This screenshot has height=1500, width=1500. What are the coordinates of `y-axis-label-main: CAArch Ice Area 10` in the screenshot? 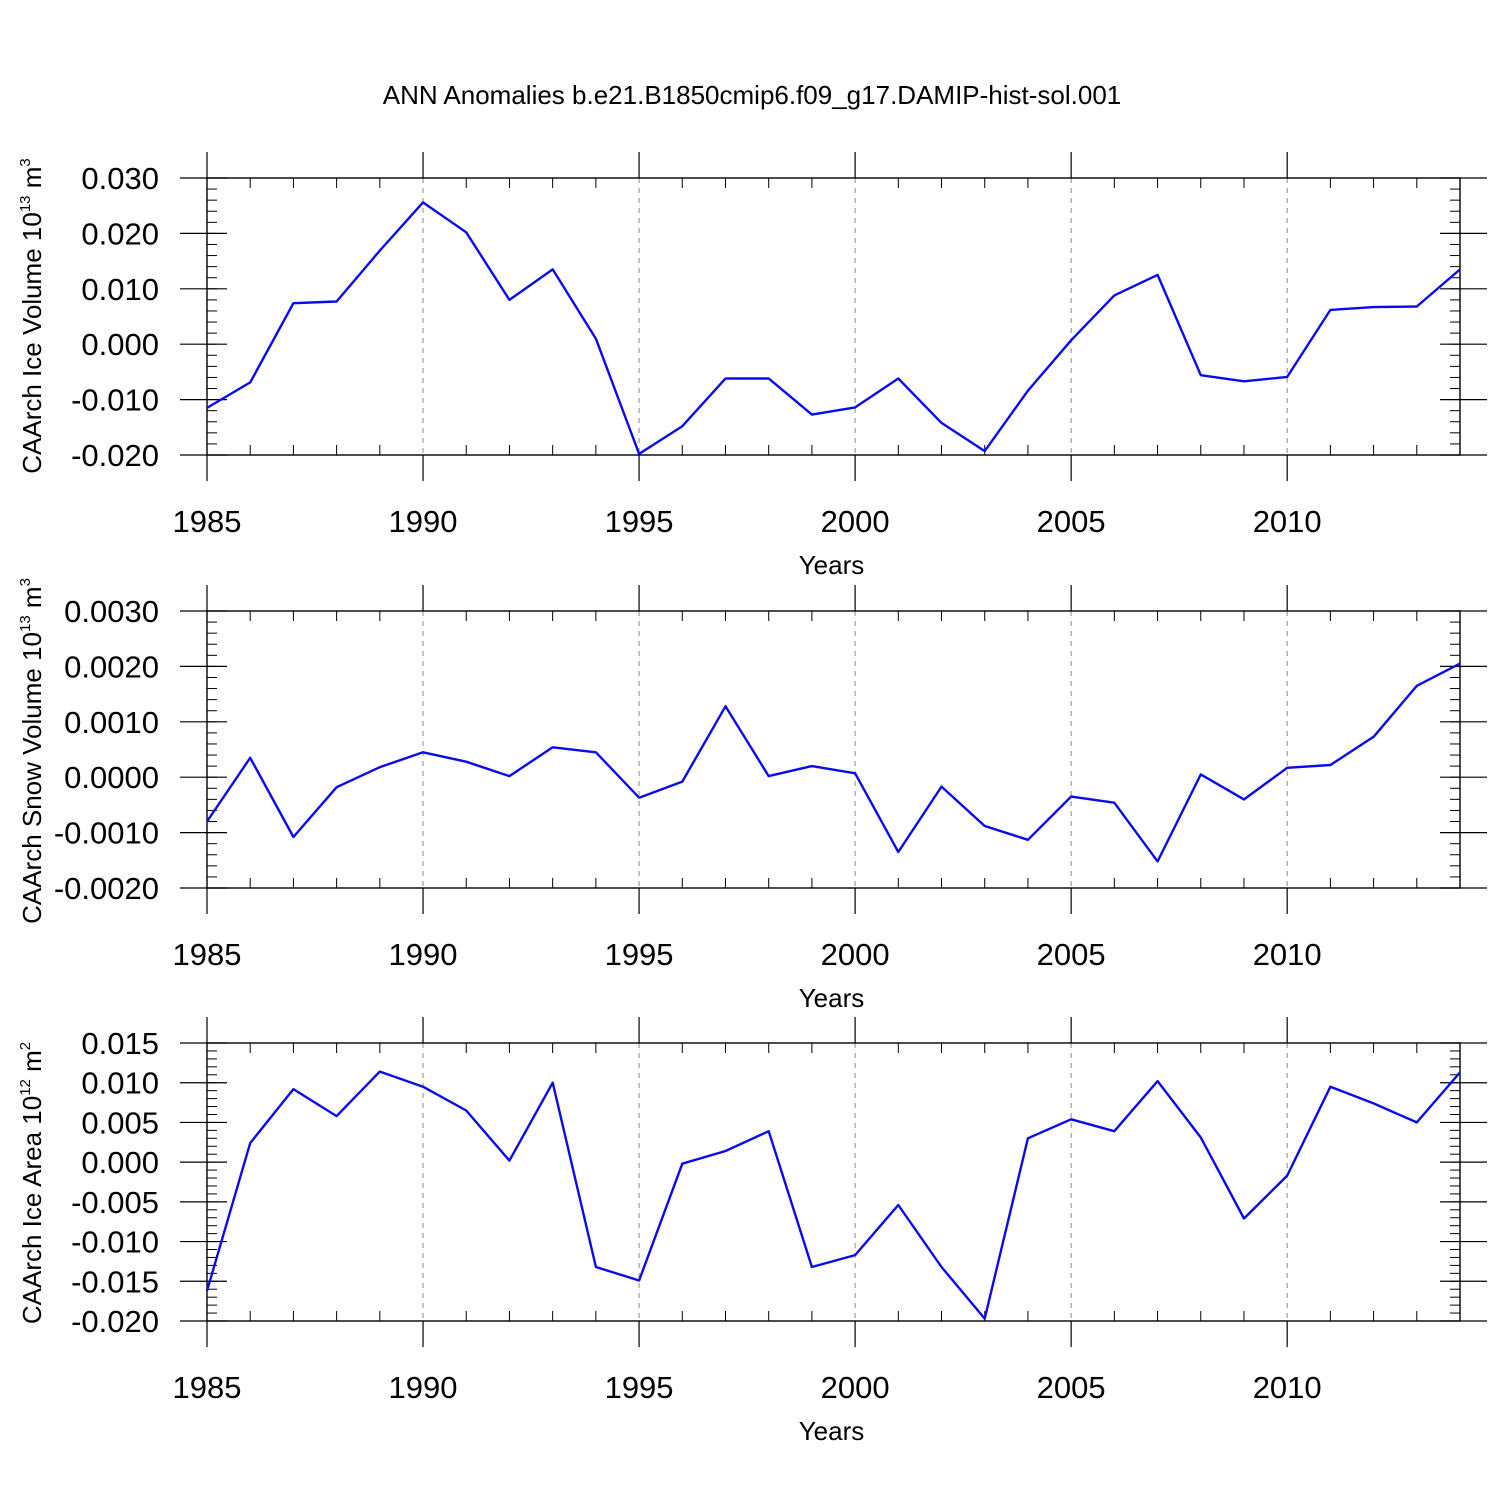 It's located at (32, 1210).